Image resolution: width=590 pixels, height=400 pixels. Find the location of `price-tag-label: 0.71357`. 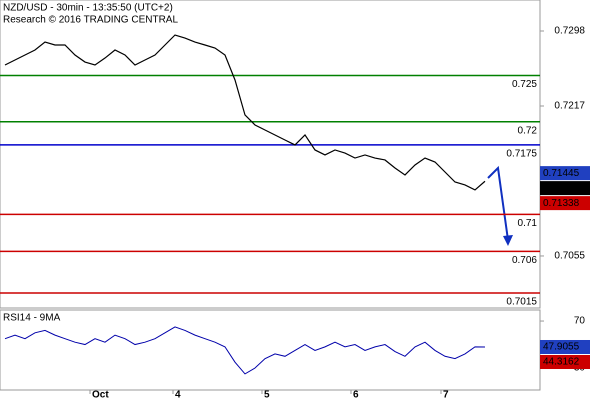

price-tag-label: 0.71357 is located at coordinates (561, 188).